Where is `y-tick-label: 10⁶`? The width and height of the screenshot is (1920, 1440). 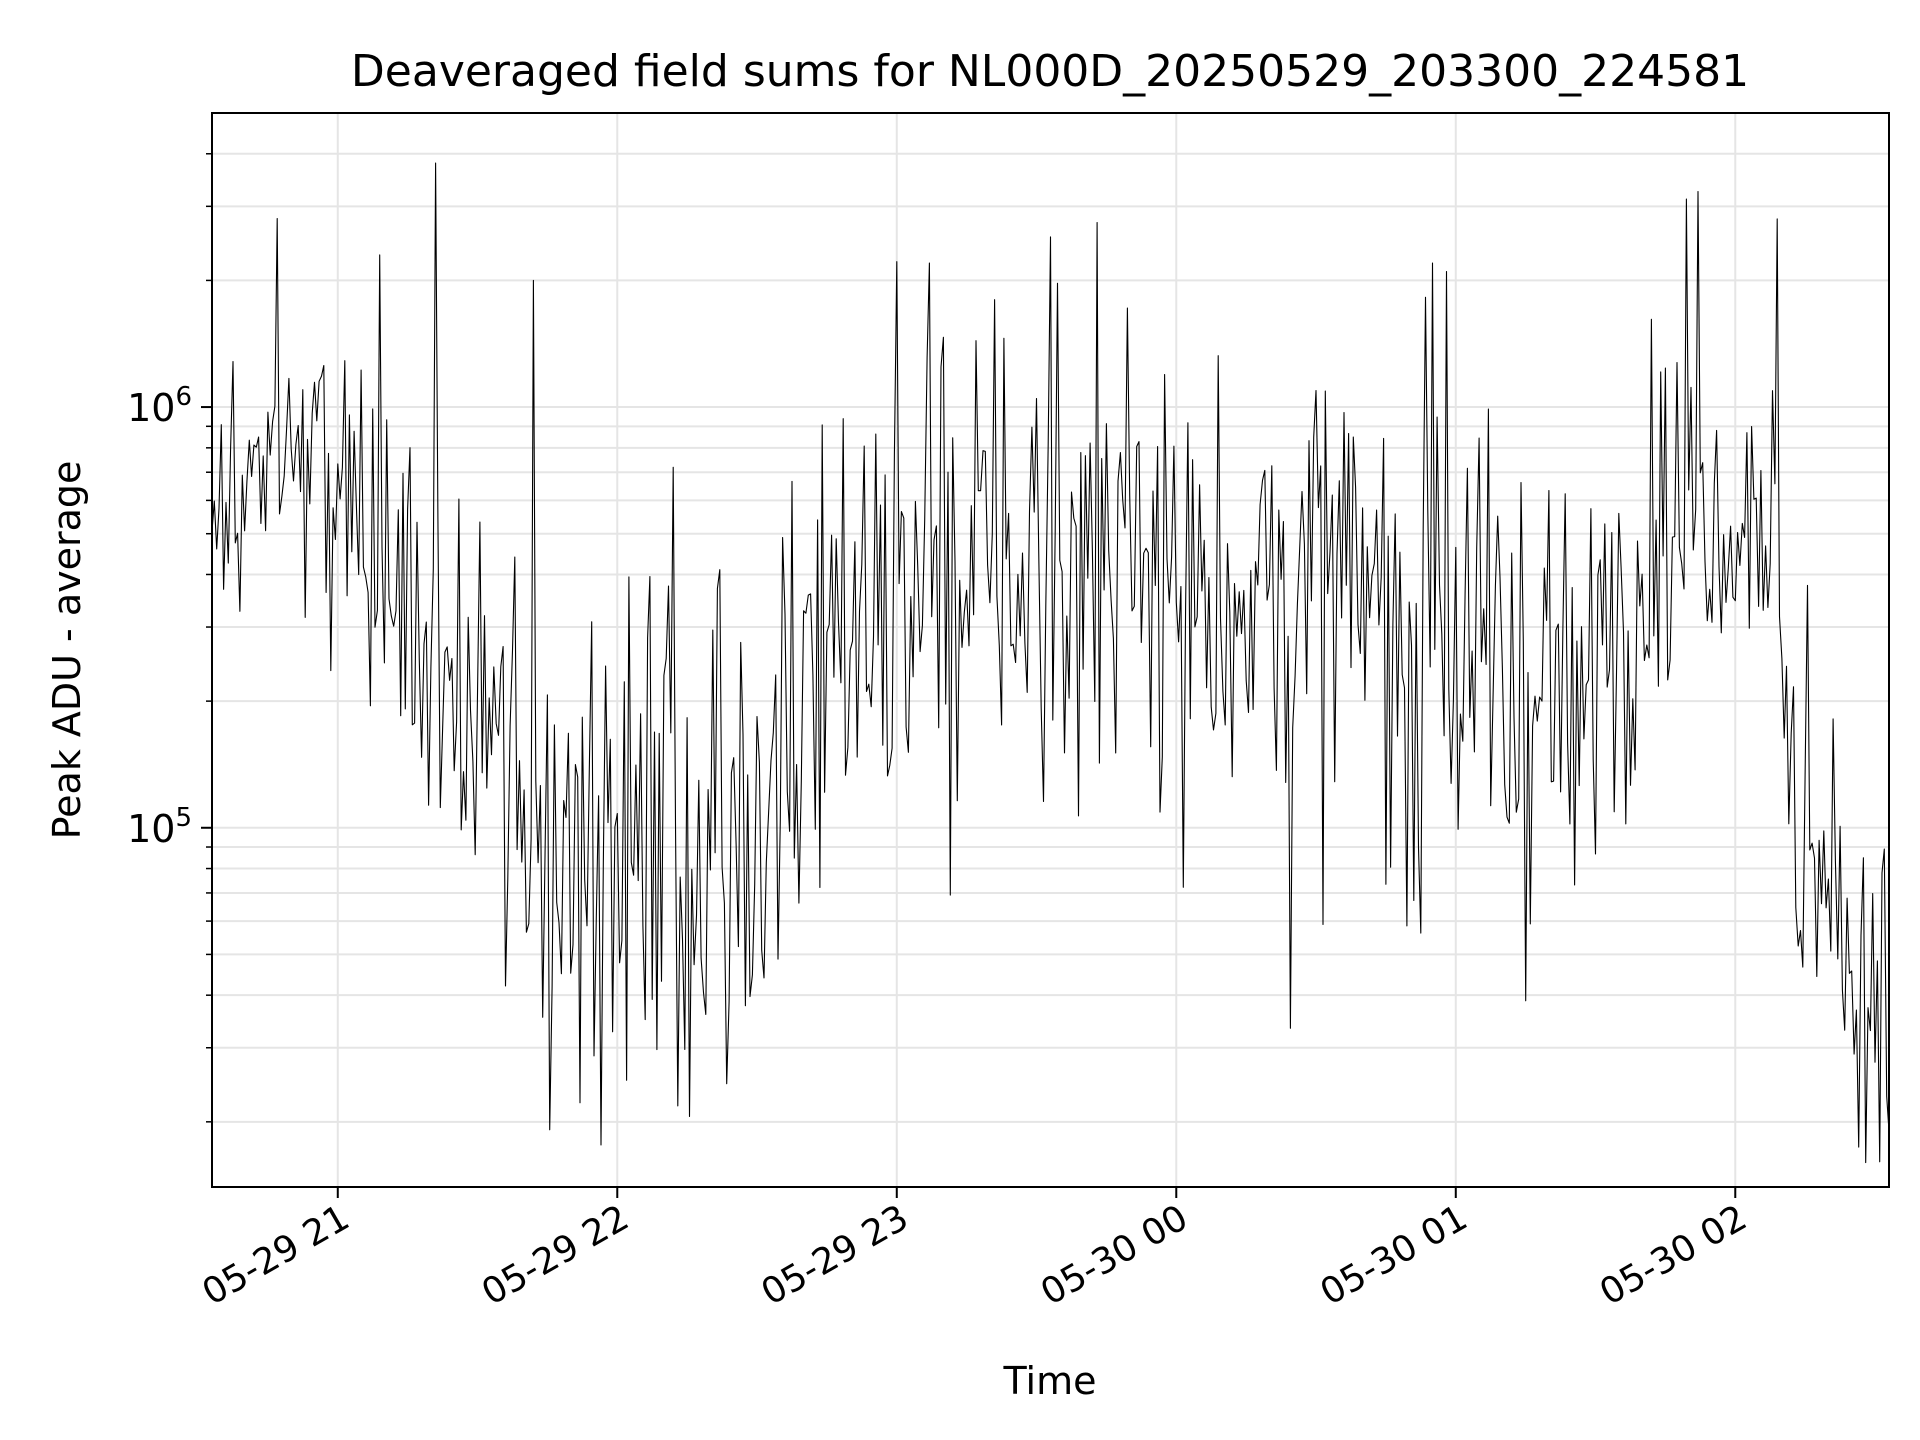 y-tick-label: 10⁶ is located at coordinates (159, 406).